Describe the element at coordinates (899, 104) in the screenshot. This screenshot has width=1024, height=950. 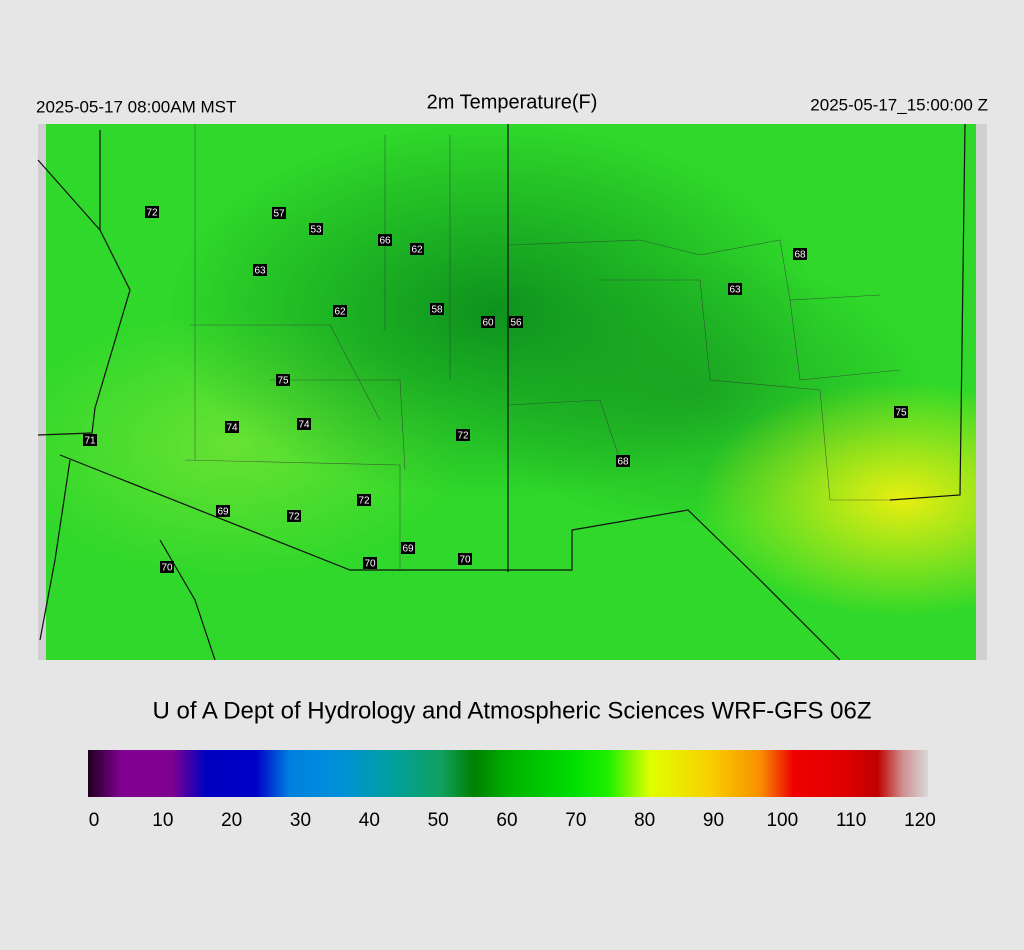
I see `valid-time-utc: 2025-05-17_15:00:00 Z` at that location.